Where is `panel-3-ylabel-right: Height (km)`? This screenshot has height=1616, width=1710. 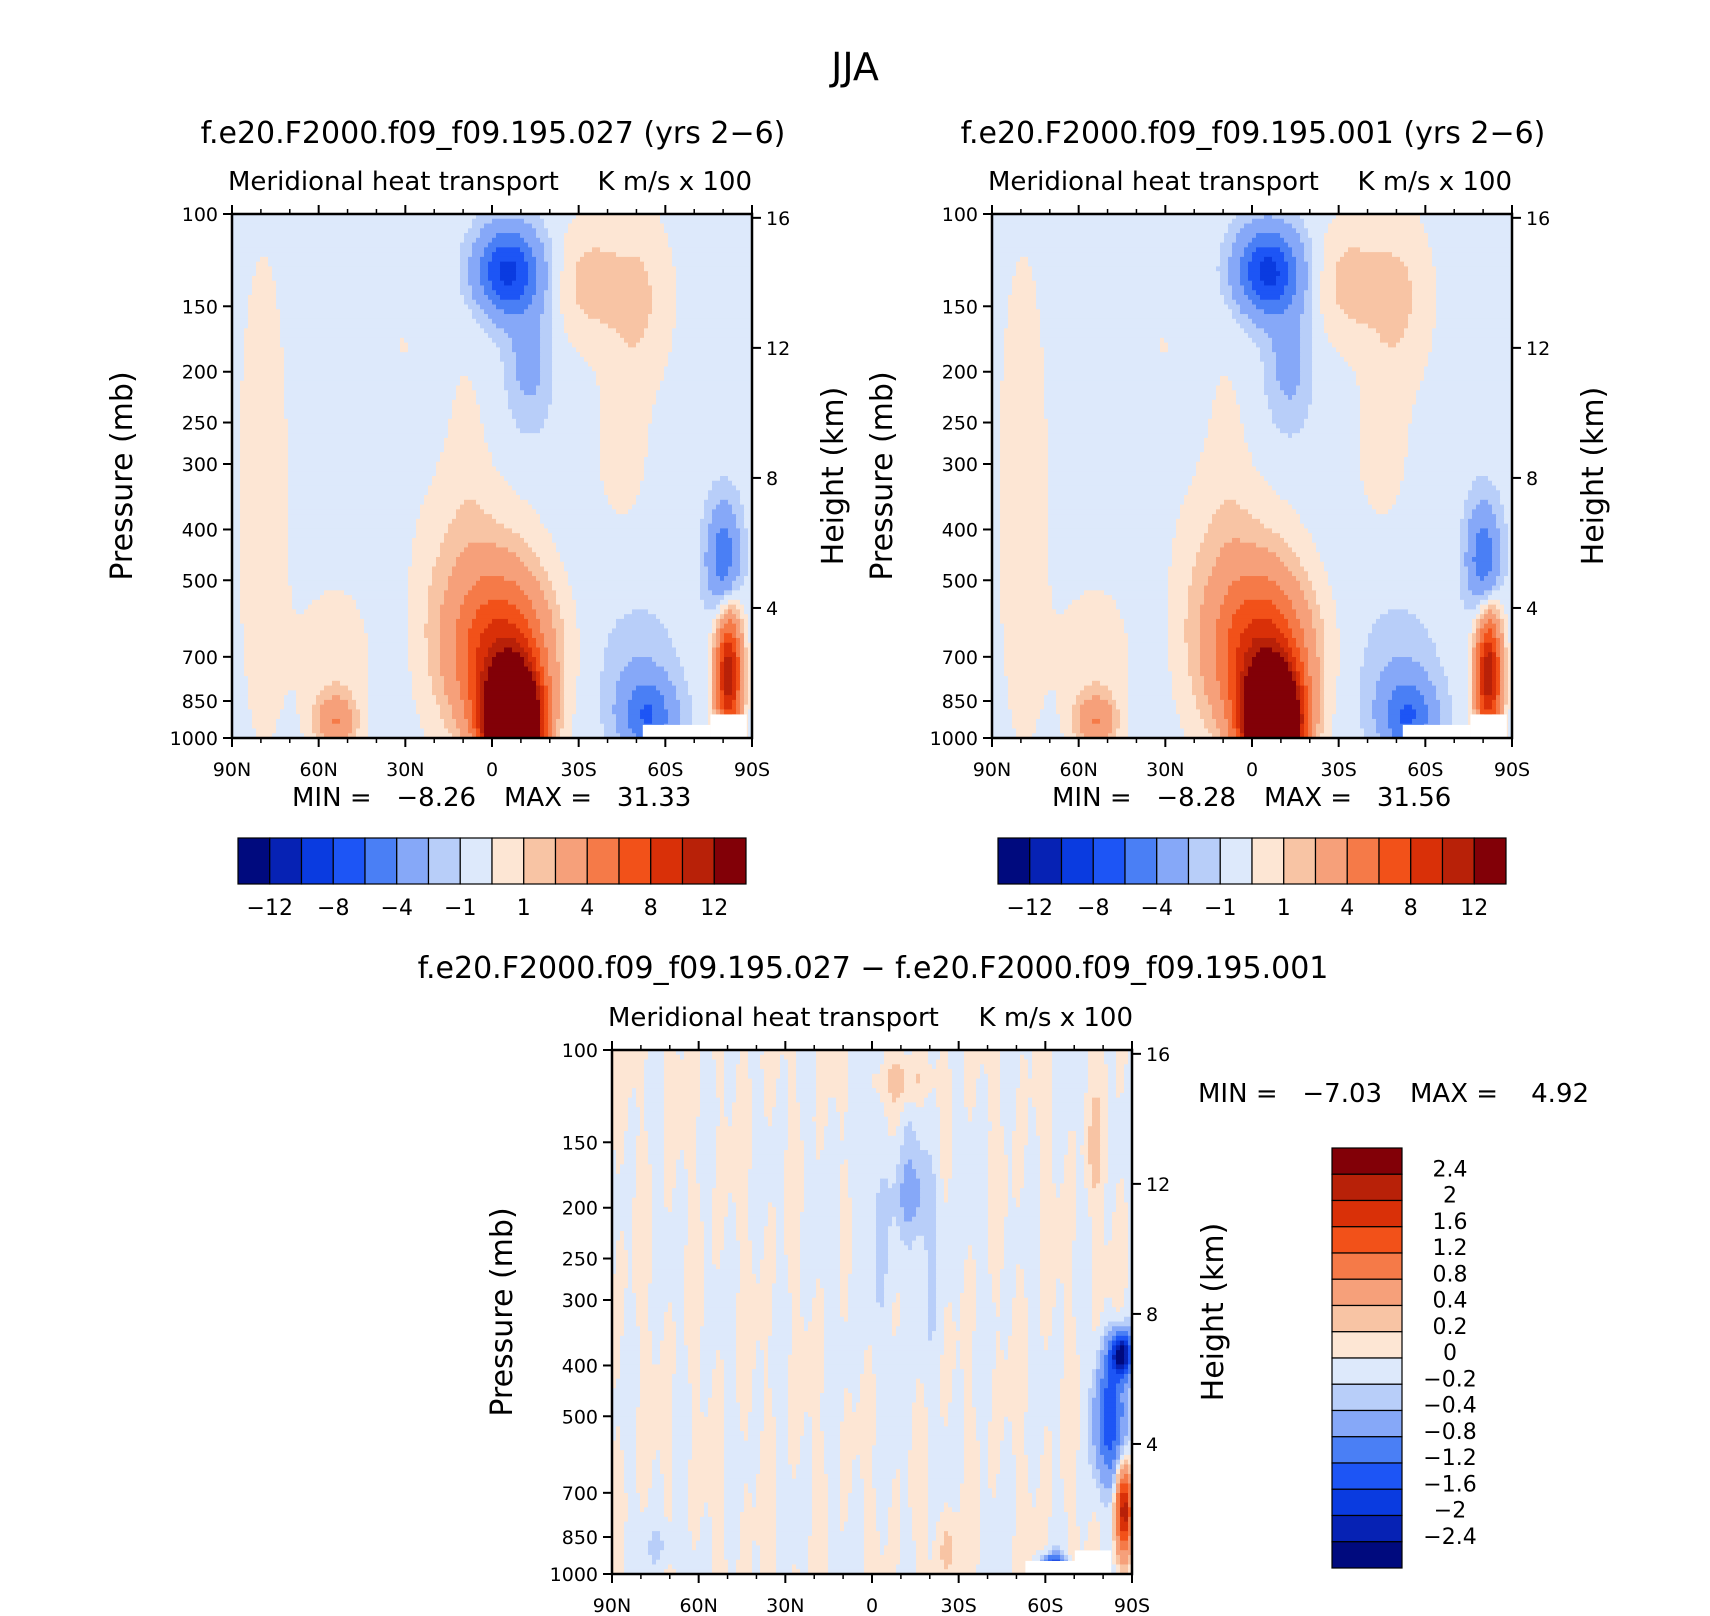
panel-3-ylabel-right: Height (km) is located at coordinates (1213, 1312).